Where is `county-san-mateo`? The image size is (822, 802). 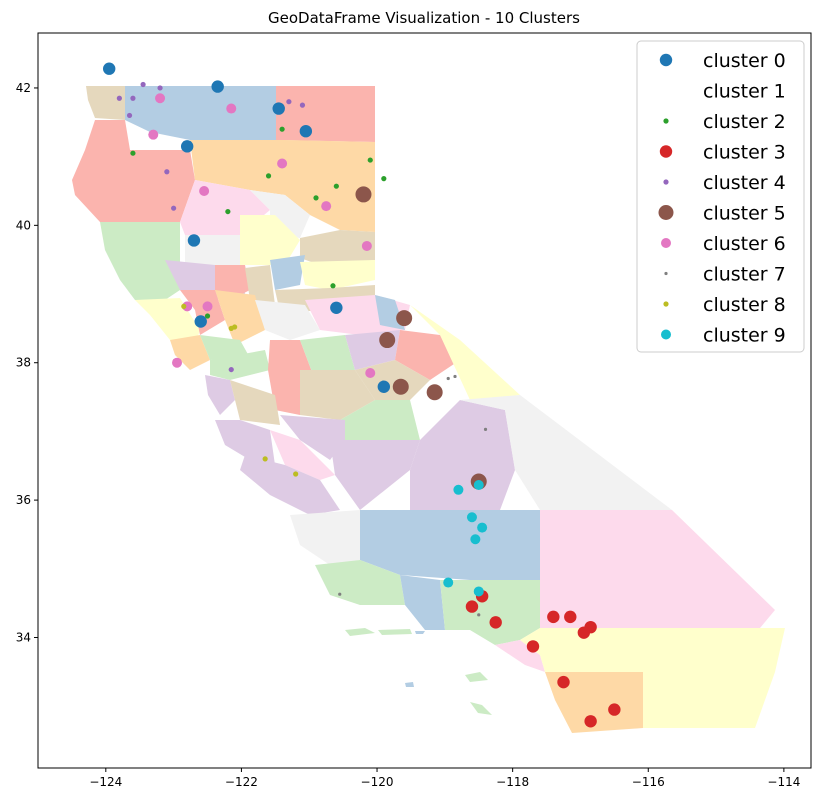 county-san-mateo is located at coordinates (220, 395).